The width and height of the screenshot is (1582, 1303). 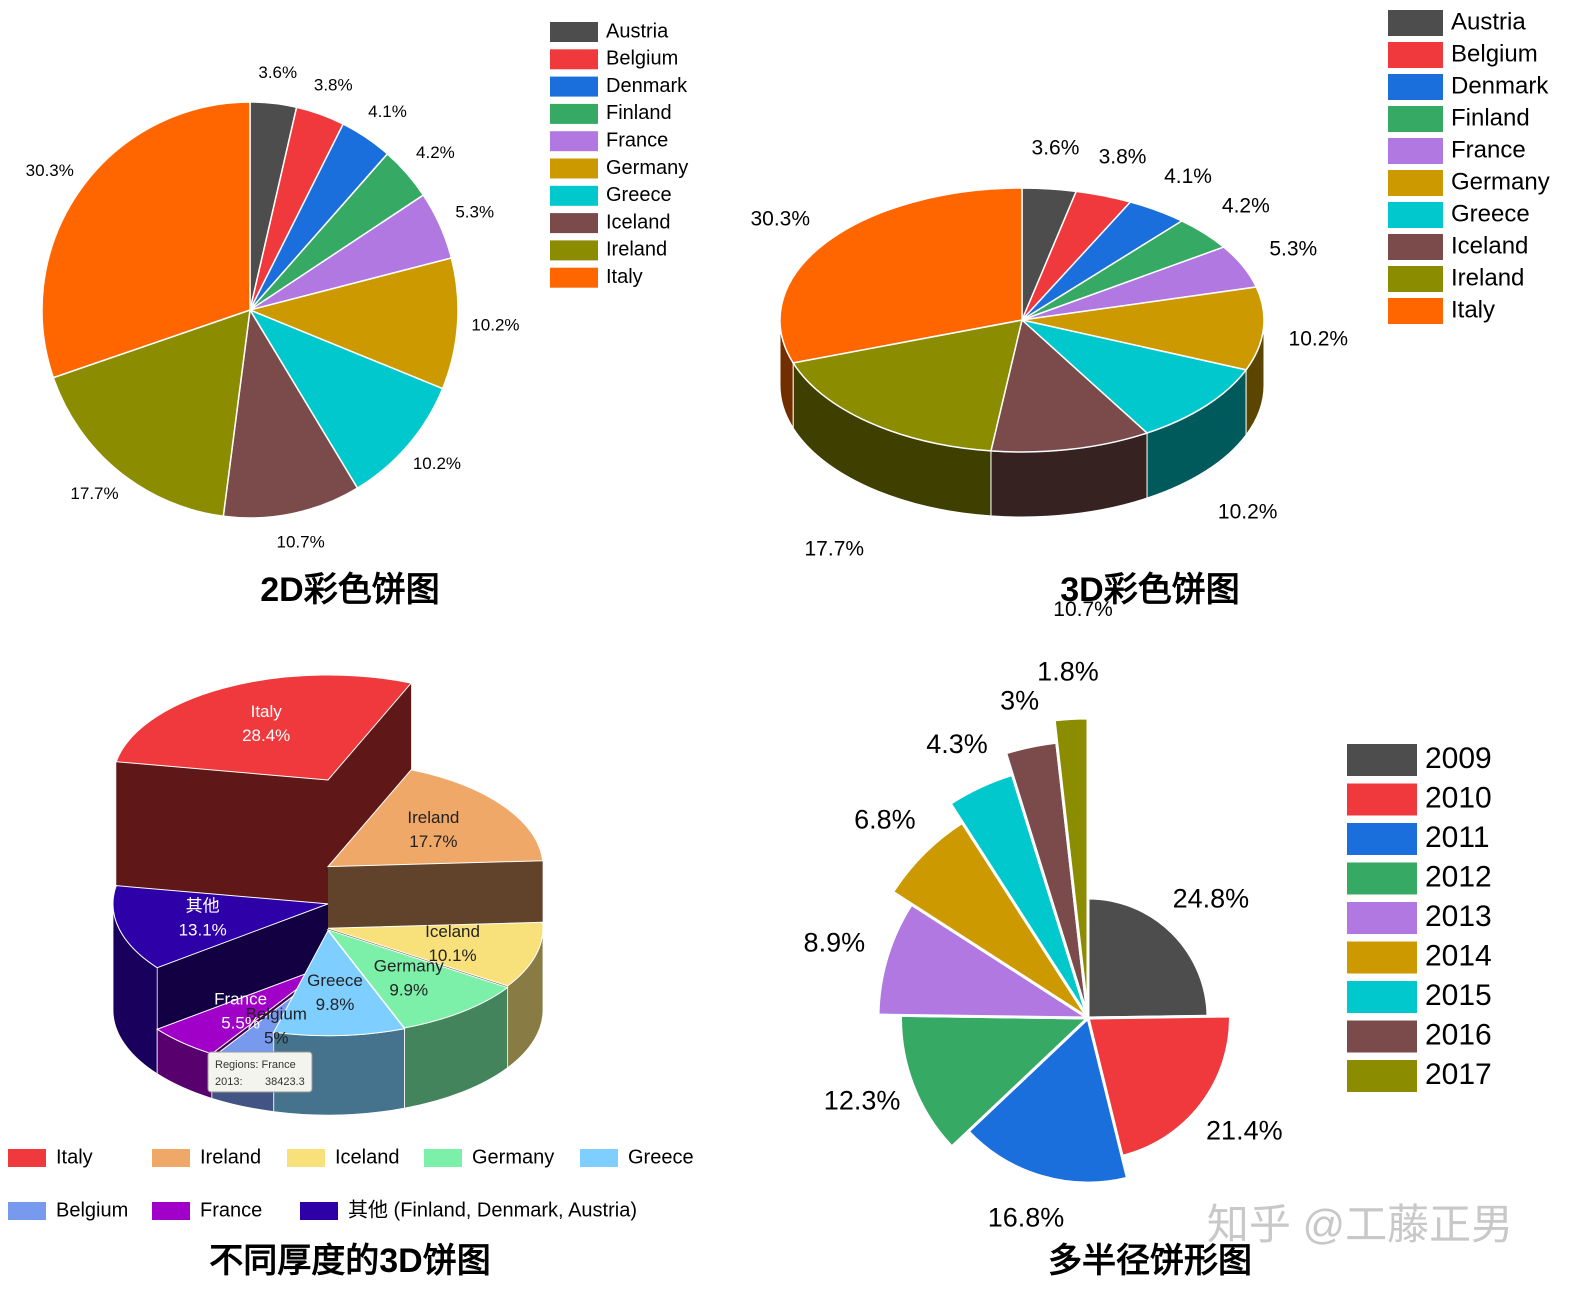 What do you see at coordinates (203, 929) in the screenshot?
I see `slice-value-label: 13.1%` at bounding box center [203, 929].